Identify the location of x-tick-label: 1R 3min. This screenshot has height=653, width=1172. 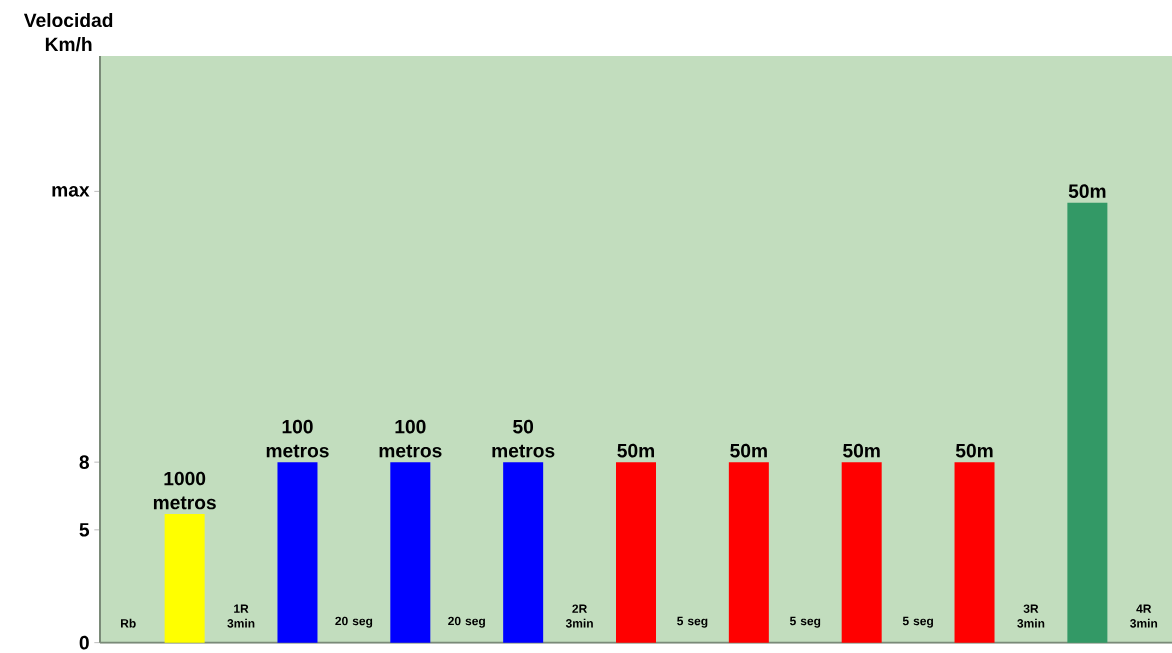
(241, 616).